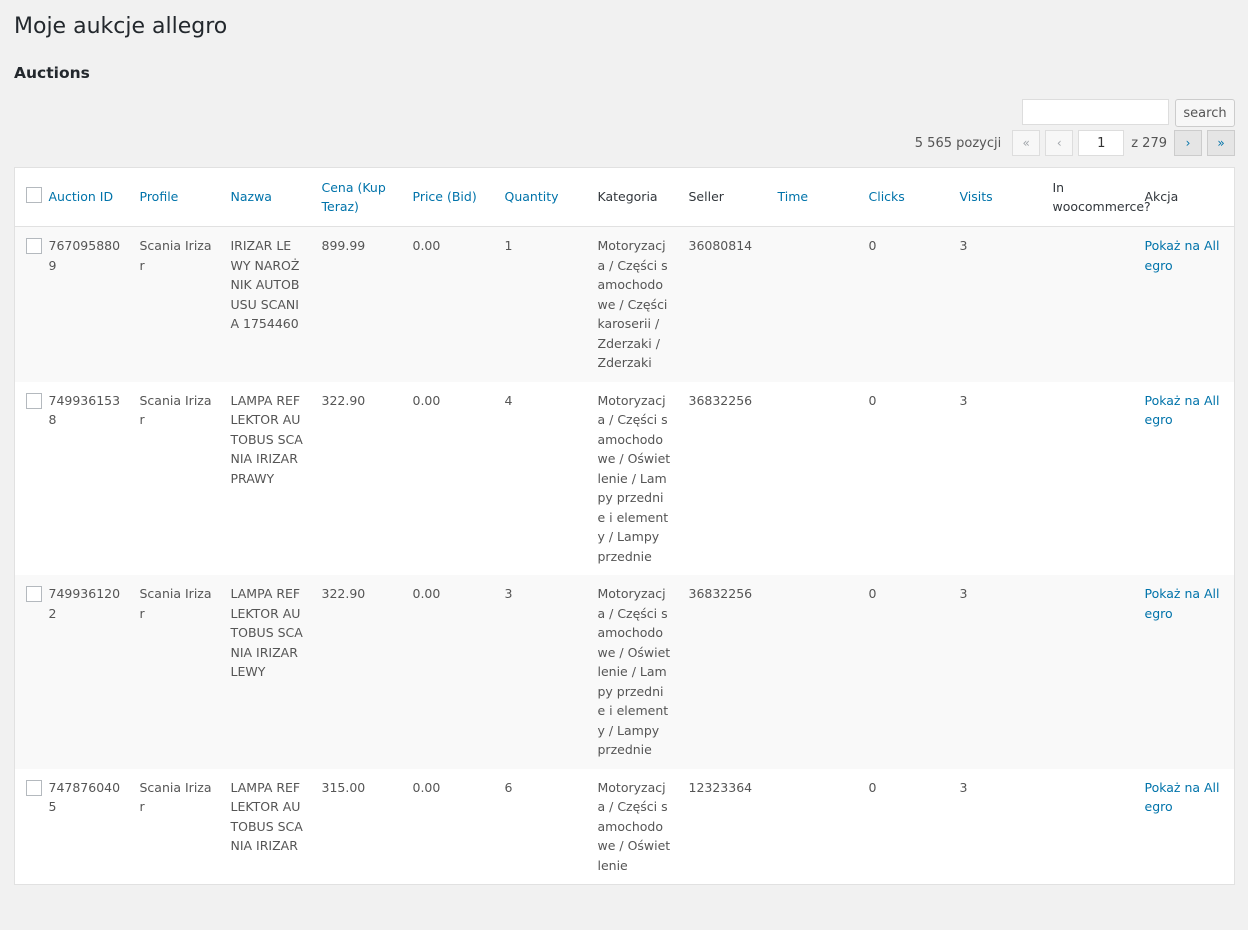 The image size is (1248, 930). I want to click on search-input, so click(1095, 112).